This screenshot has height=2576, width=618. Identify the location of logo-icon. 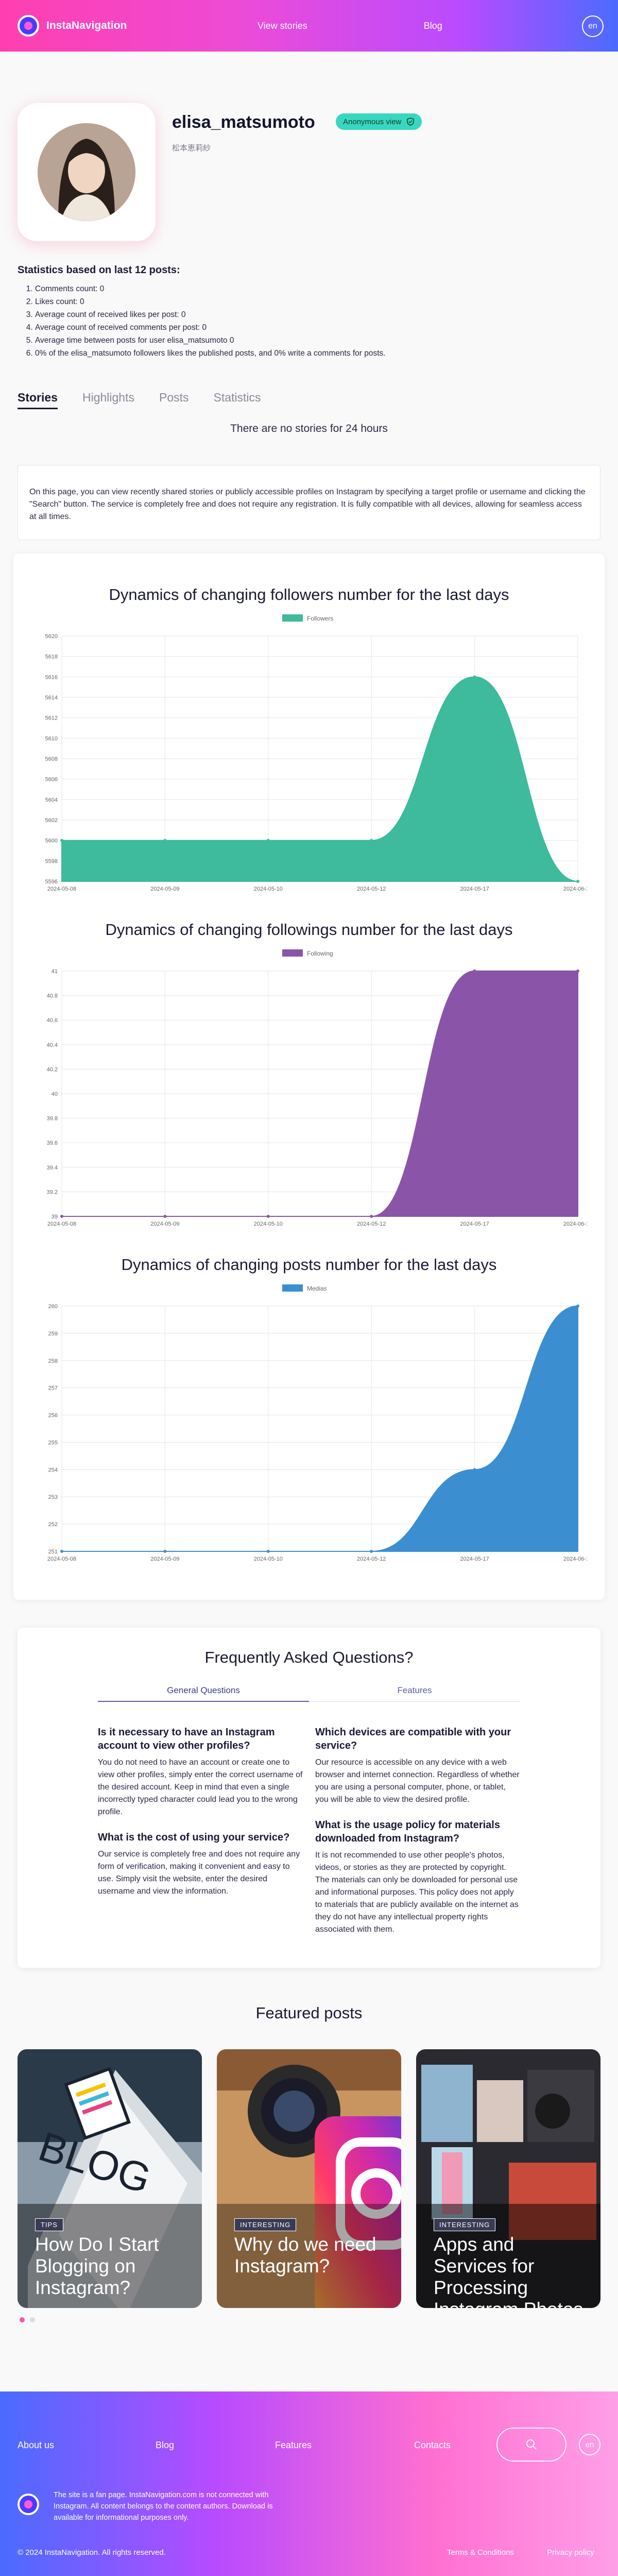
(29, 26).